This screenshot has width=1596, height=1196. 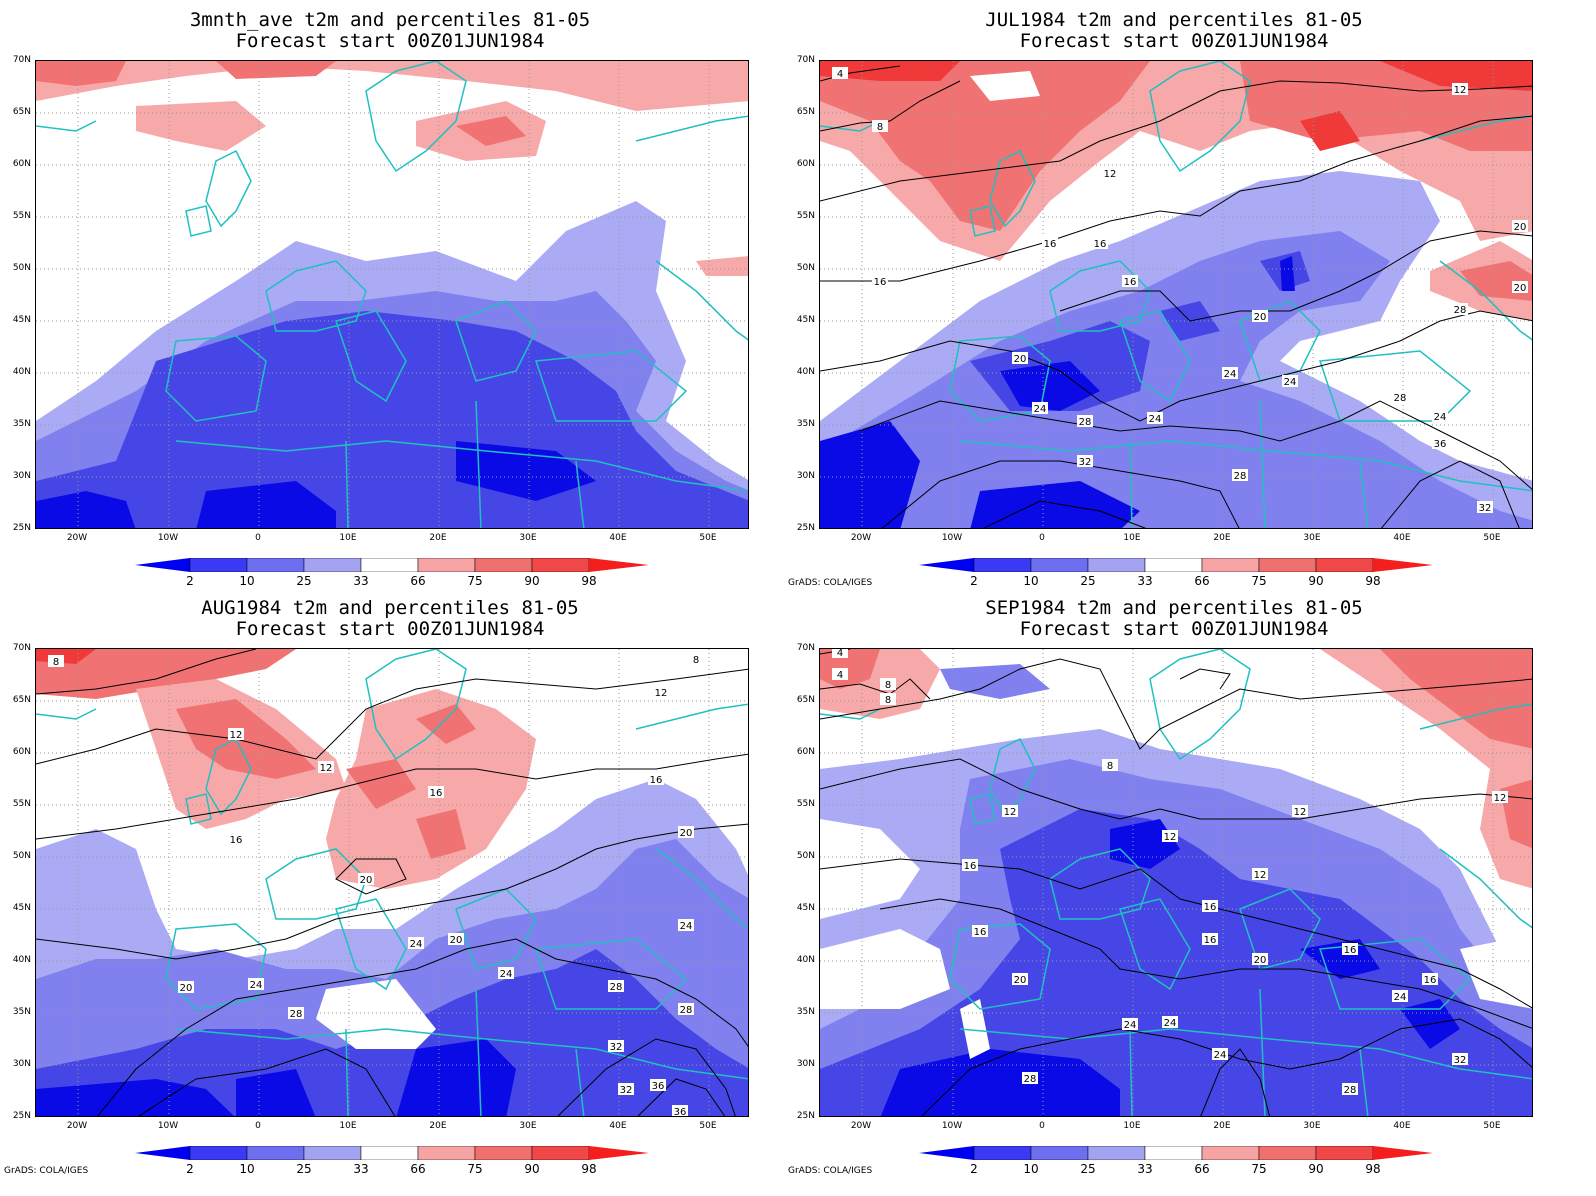 What do you see at coordinates (392, 86) in the screenshot?
I see `shade-red-pale` at bounding box center [392, 86].